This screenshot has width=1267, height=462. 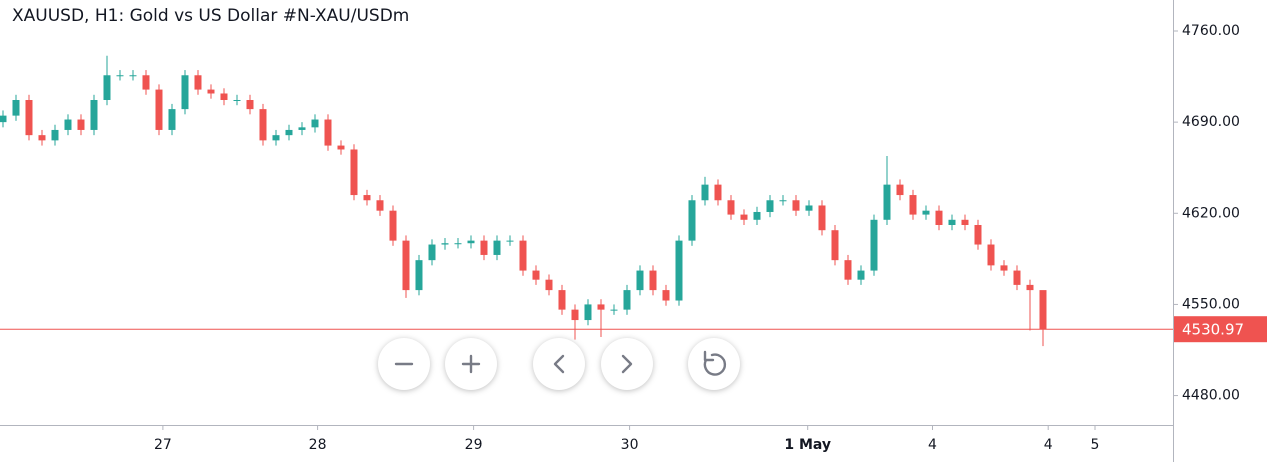 What do you see at coordinates (932, 445) in the screenshot?
I see `x-tick-label: 4` at bounding box center [932, 445].